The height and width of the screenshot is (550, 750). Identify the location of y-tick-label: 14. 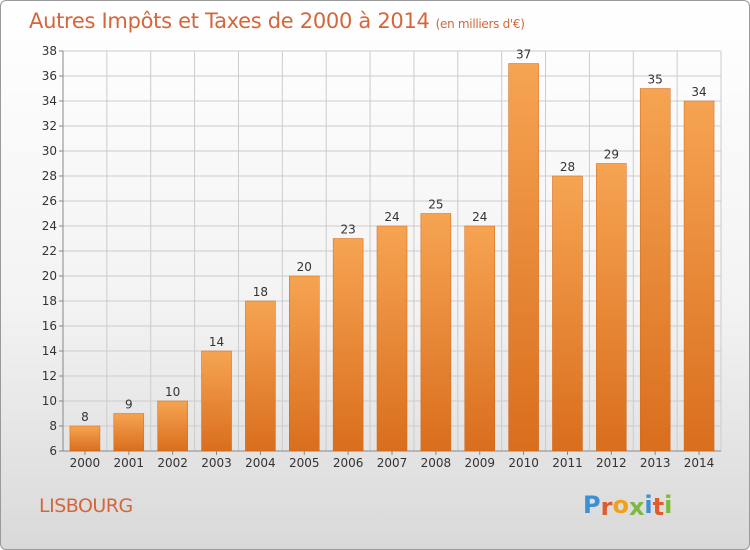
(49, 351).